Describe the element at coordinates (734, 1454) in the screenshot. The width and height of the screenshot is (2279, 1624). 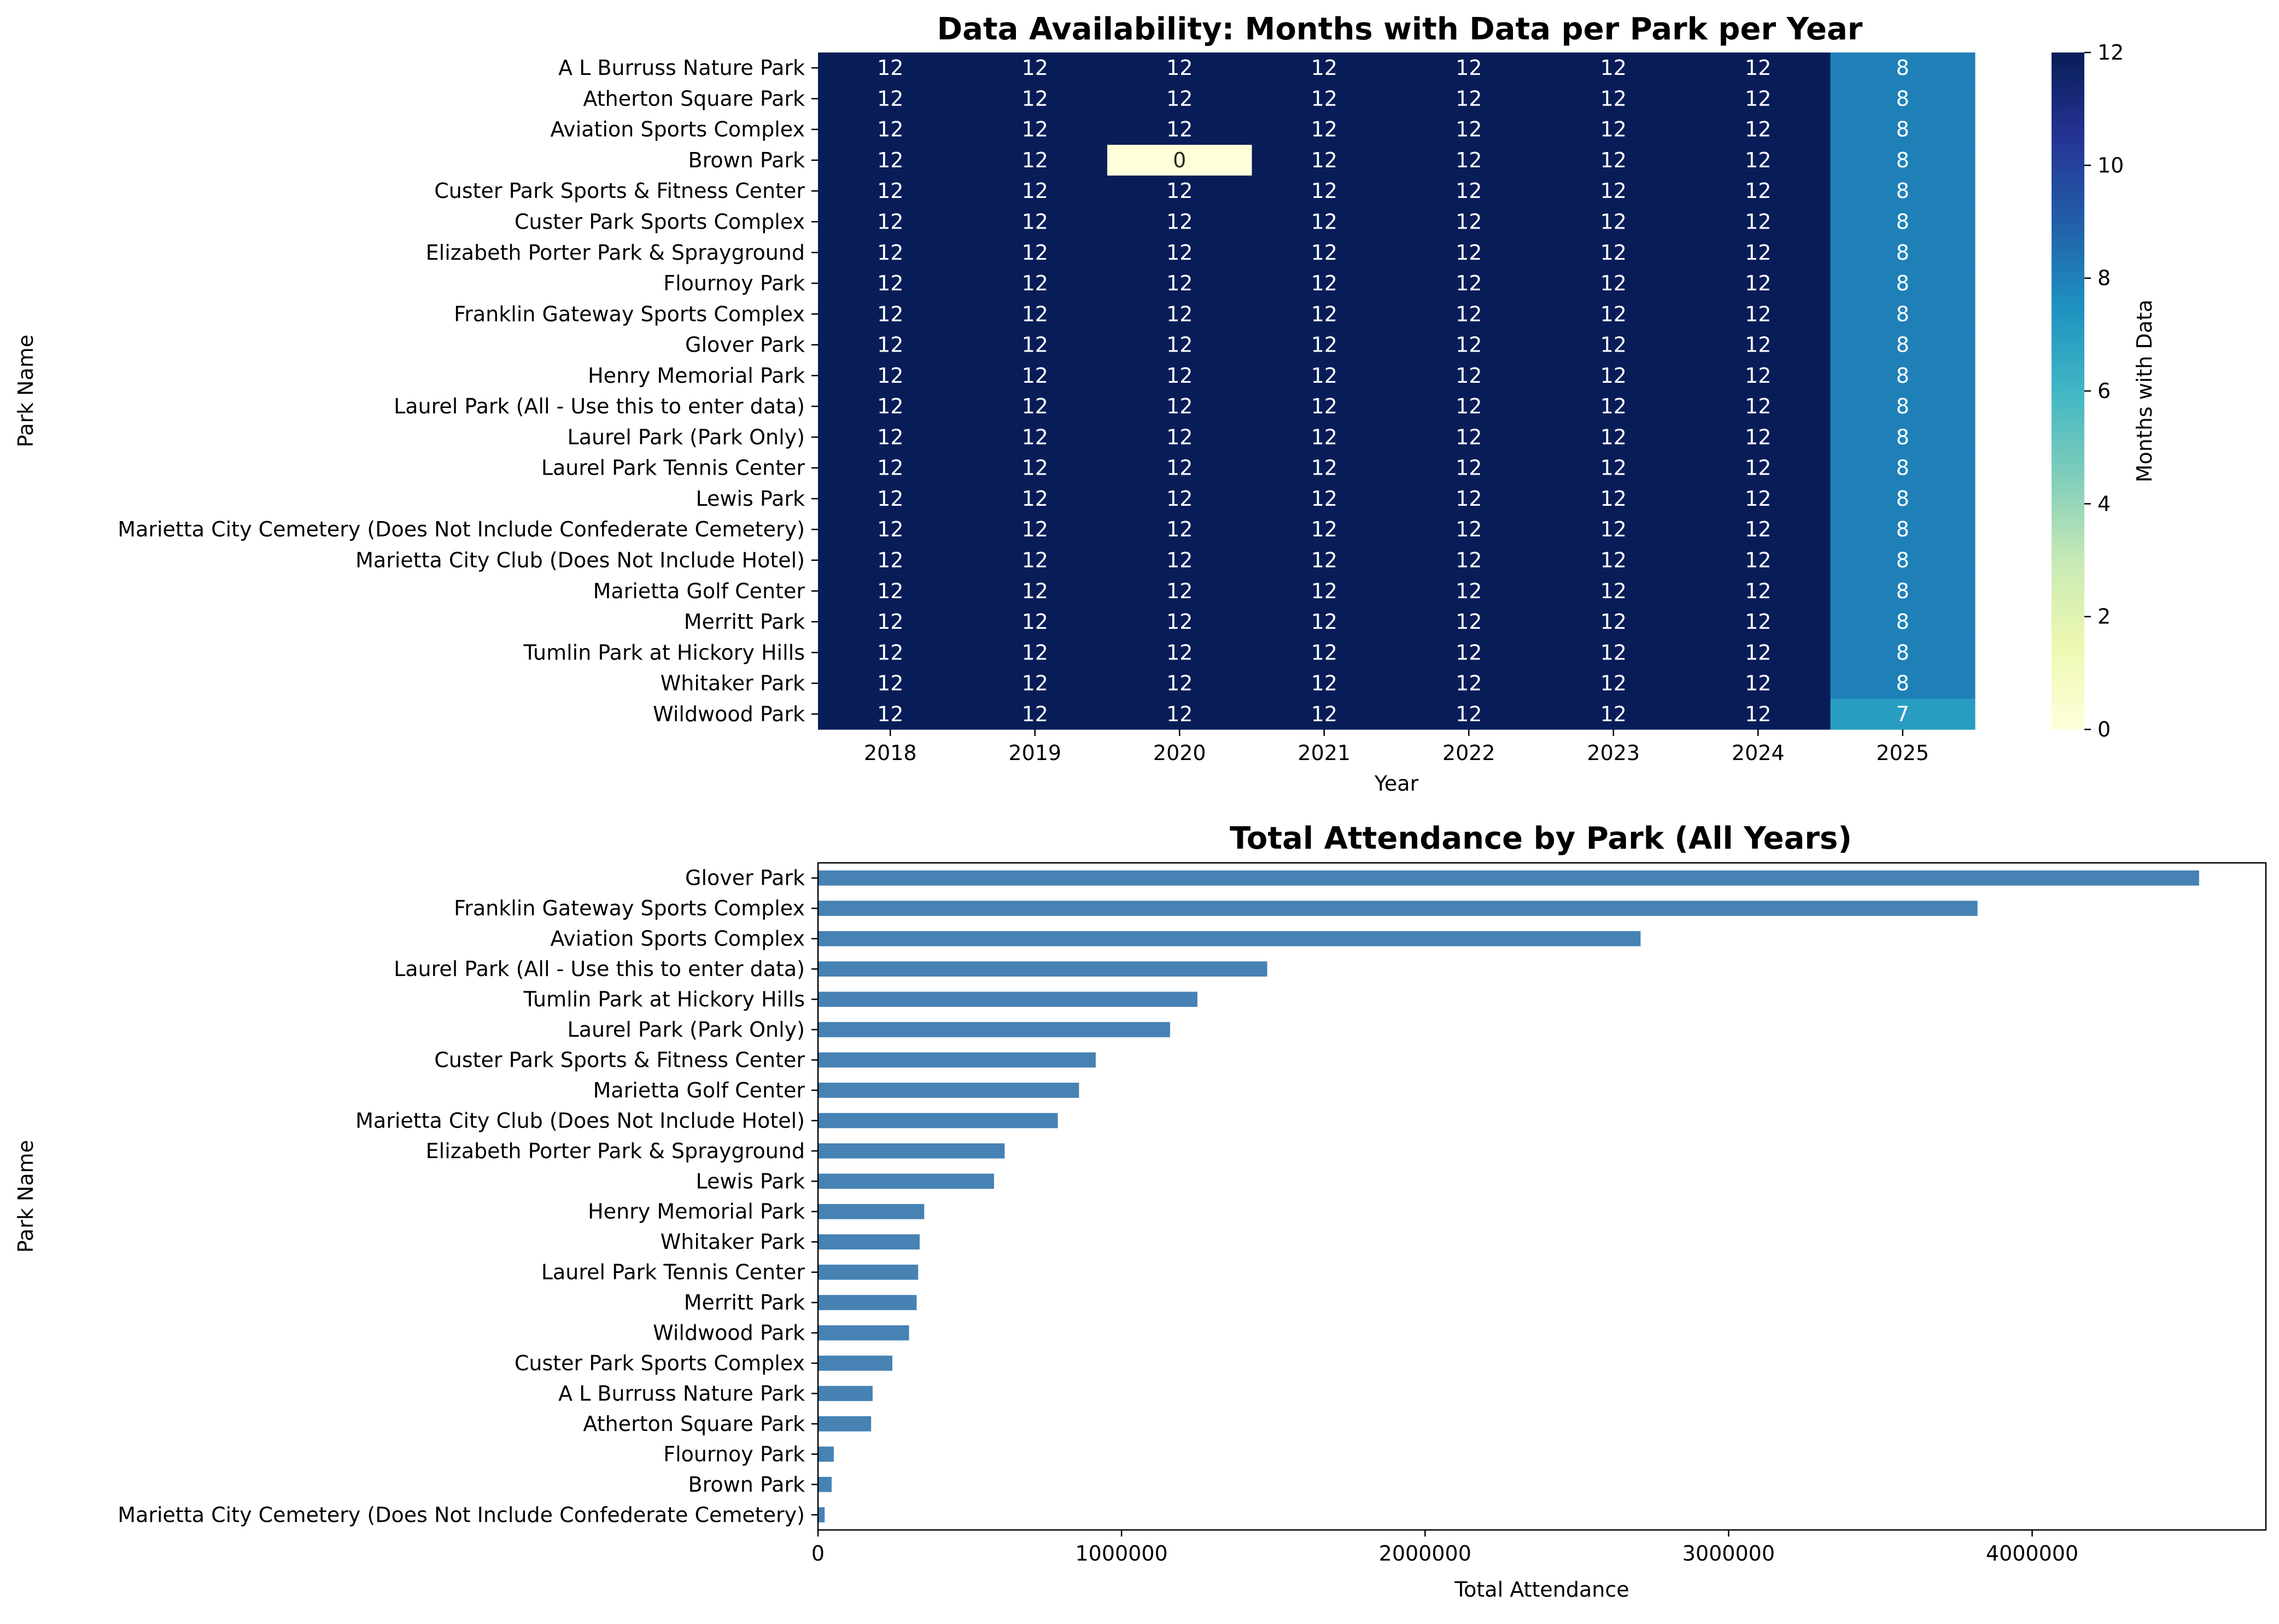
I see `bar-y-tick-label: Flournoy Park` at that location.